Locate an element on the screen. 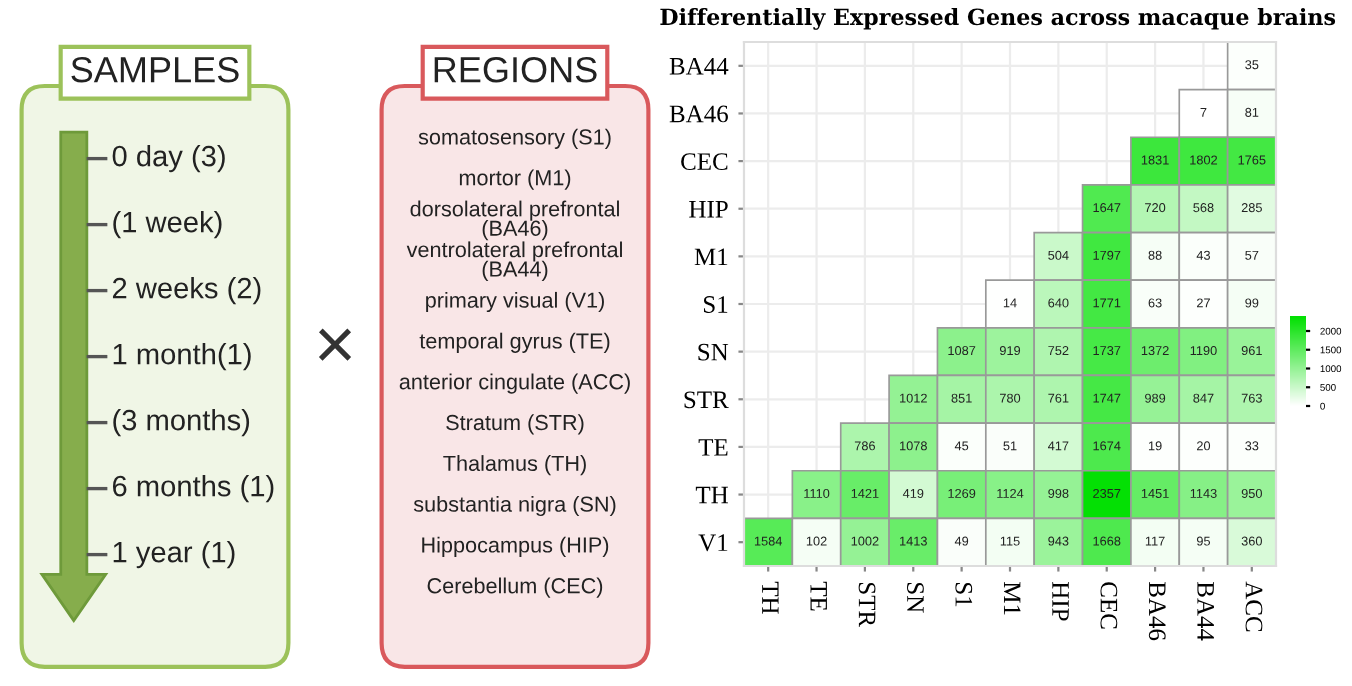 The width and height of the screenshot is (1352, 686). text: primary visual (V1) is located at coordinates (515, 302).